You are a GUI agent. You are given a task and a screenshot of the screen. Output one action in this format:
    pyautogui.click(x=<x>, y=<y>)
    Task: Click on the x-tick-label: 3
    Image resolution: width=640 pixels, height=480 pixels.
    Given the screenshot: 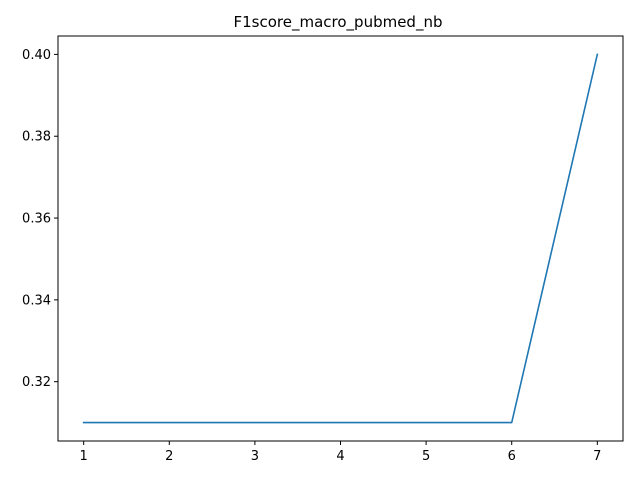 What is the action you would take?
    pyautogui.click(x=255, y=456)
    